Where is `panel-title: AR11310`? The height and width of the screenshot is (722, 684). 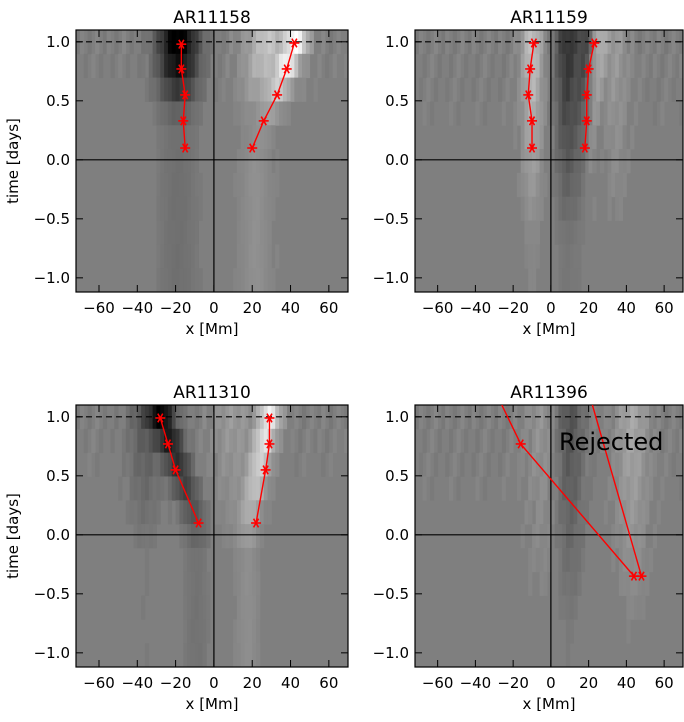 panel-title: AR11310 is located at coordinates (212, 393).